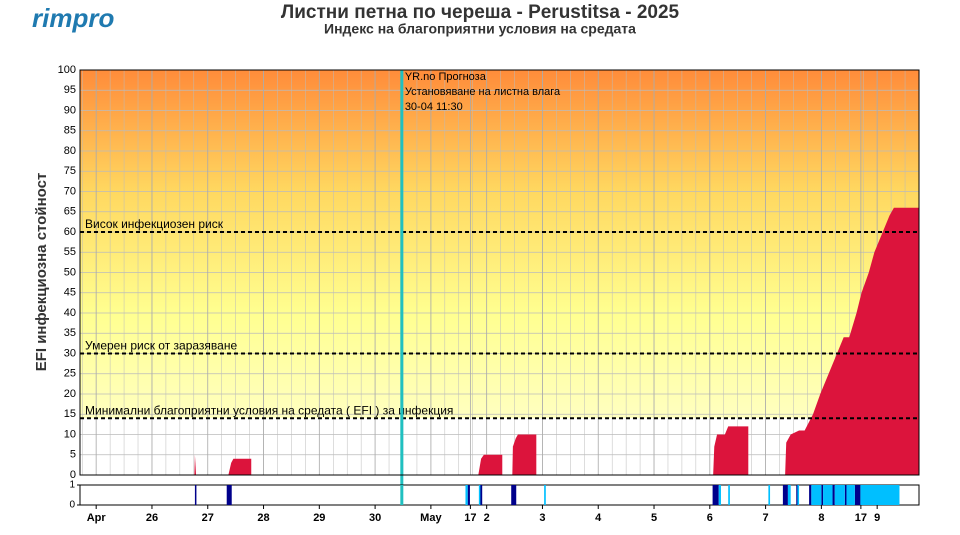 This screenshot has height=535, width=960. Describe the element at coordinates (542, 518) in the screenshot. I see `x-tick-label: 3` at that location.